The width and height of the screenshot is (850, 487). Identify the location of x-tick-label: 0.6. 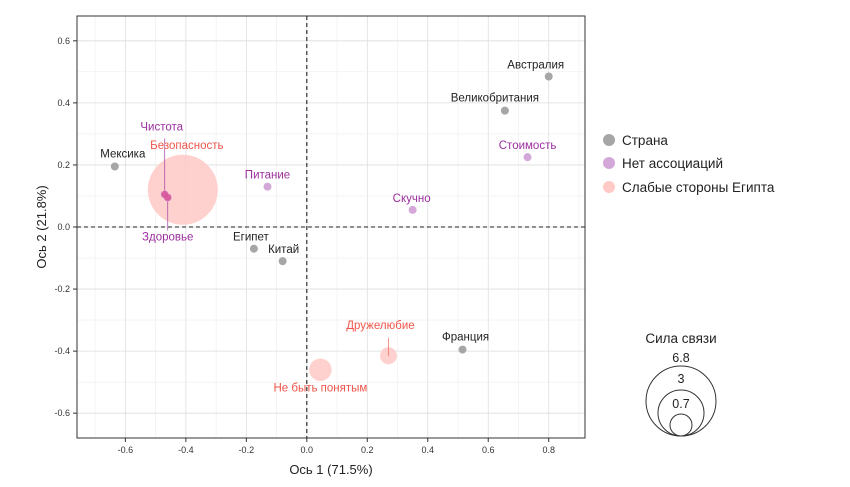
(488, 450).